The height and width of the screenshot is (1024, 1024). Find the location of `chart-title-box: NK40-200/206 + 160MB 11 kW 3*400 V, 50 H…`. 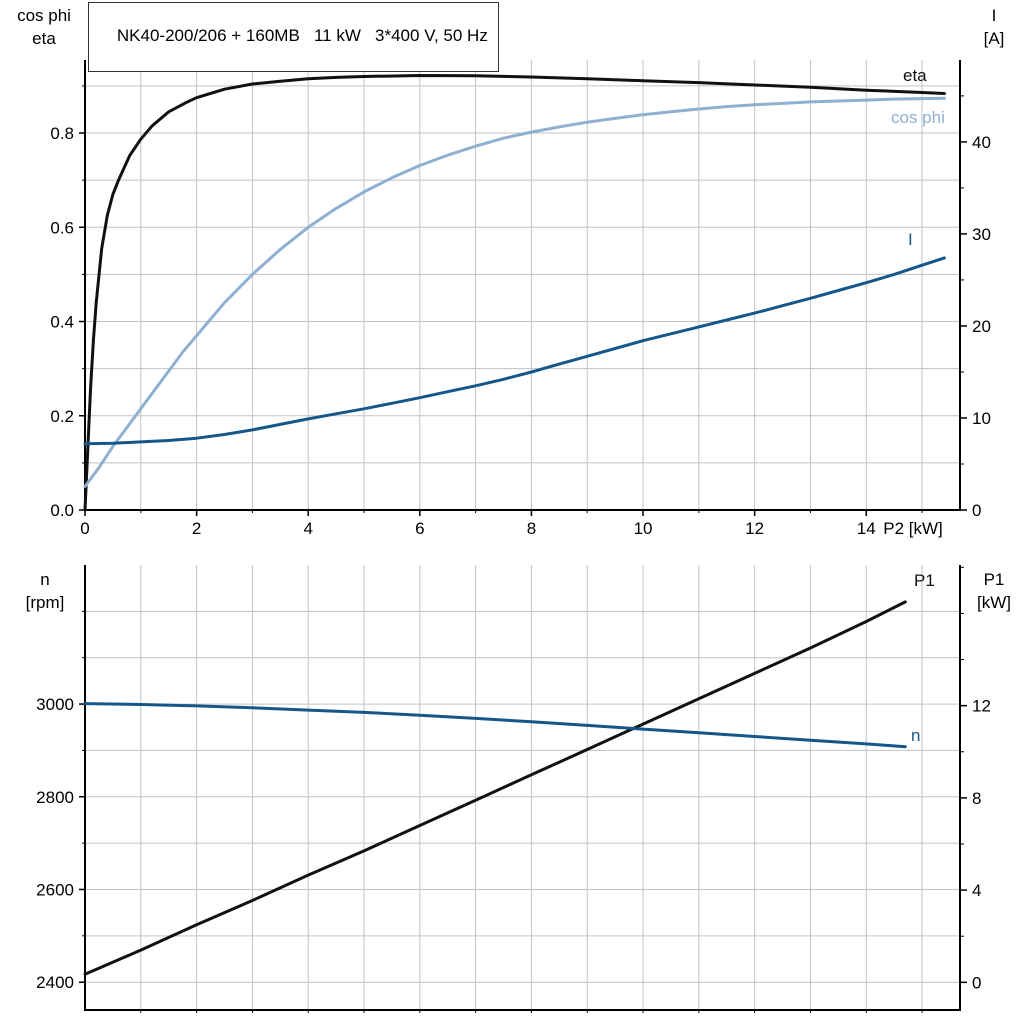

chart-title-box: NK40-200/206 + 160MB 11 kW 3*400 V, 50 H… is located at coordinates (293, 37).